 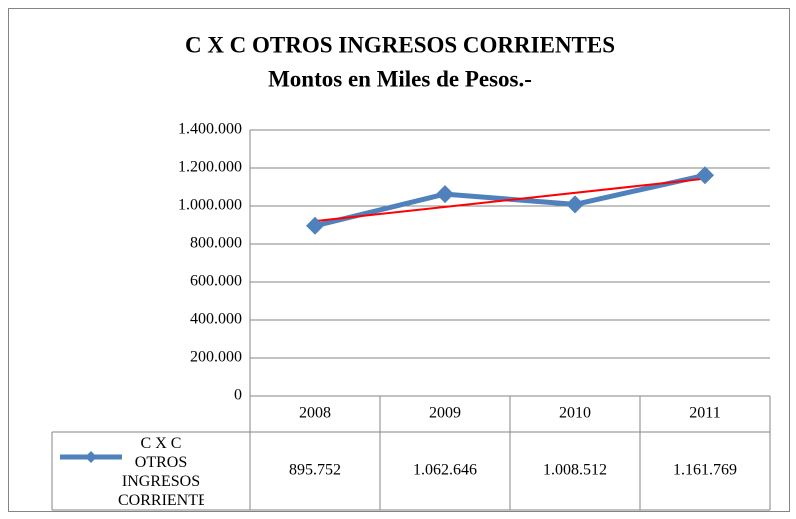 I want to click on legend-label-box: C X C OTROS INGRESOS CORRIENTES, so click(x=161, y=472).